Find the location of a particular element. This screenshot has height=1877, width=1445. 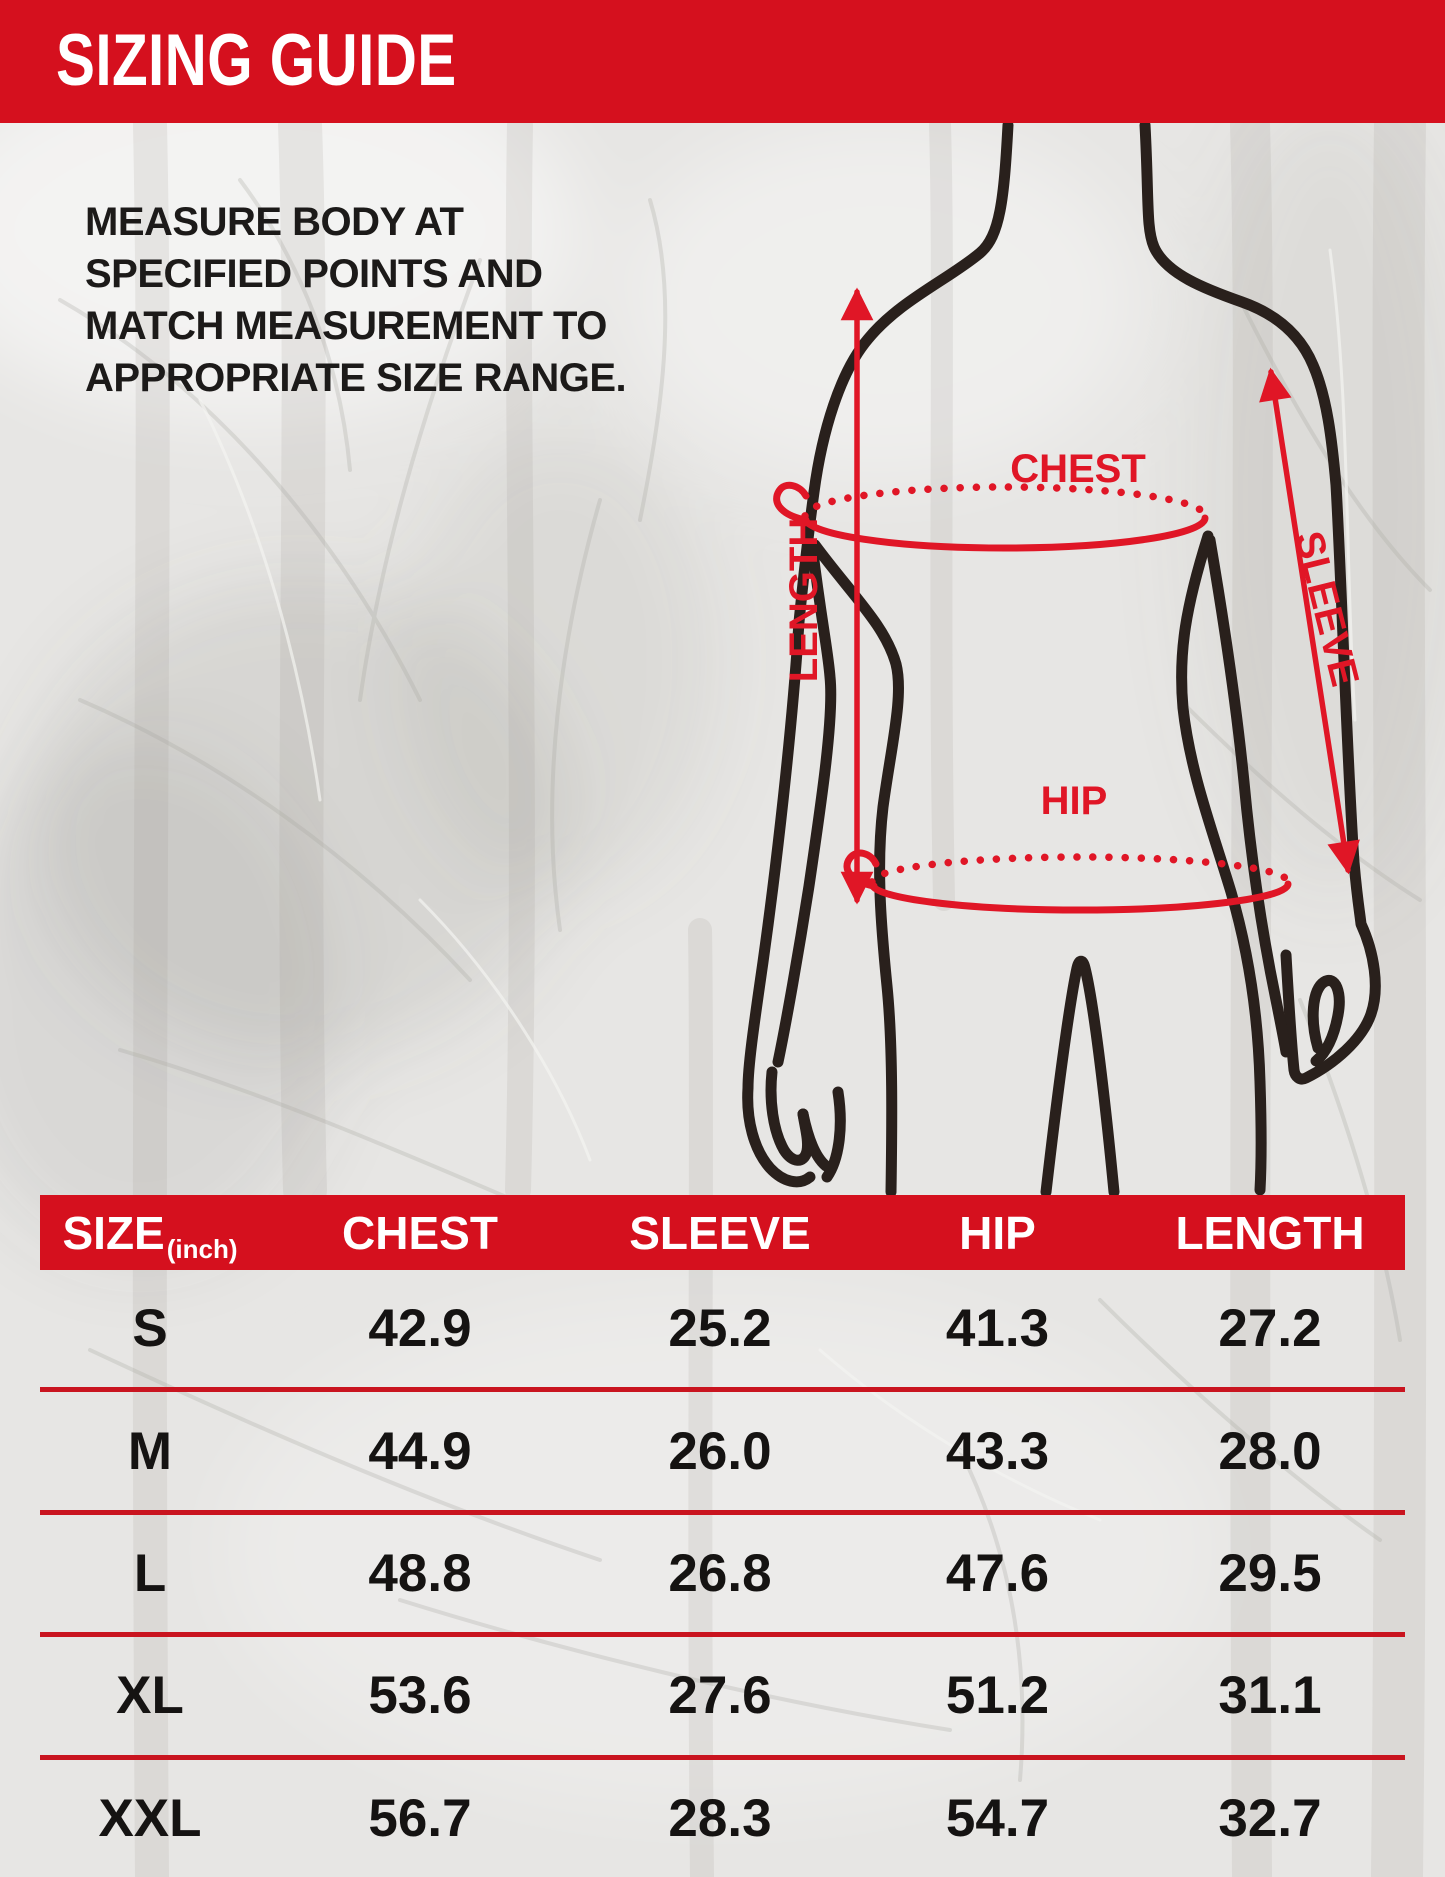

instruction-line: SPECIFIED POINTS AND is located at coordinates (314, 274).